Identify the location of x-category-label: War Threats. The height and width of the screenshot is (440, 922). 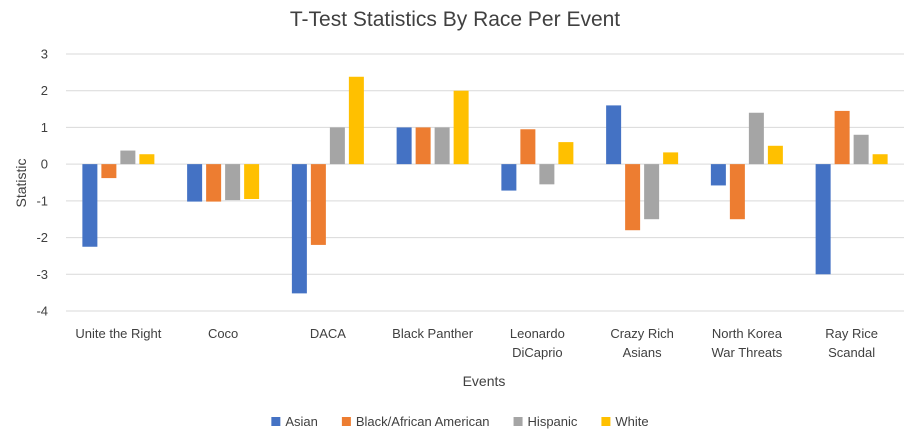
(746, 352).